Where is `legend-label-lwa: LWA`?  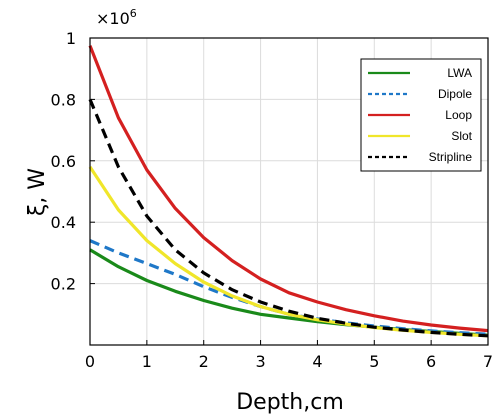
legend-label-lwa: LWA is located at coordinates (459, 73).